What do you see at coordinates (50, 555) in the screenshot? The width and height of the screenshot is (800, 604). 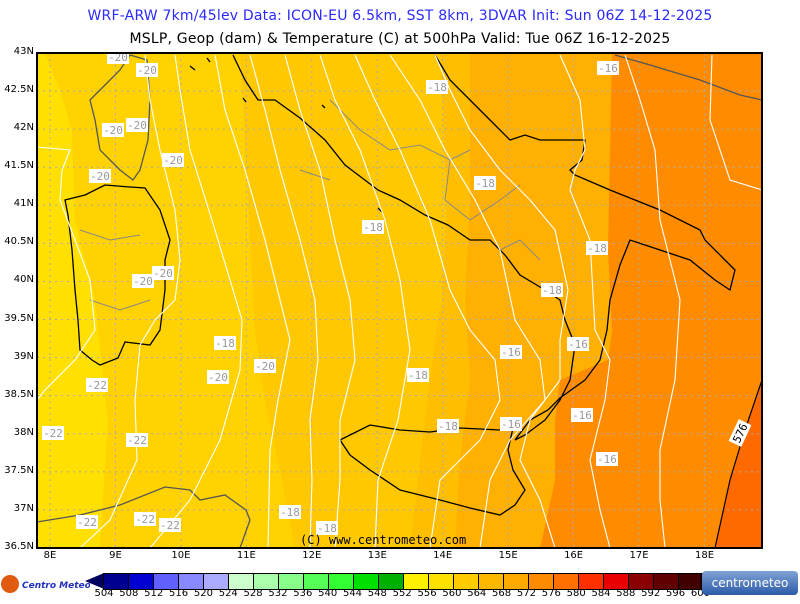 I see `longitude-label: 8E` at bounding box center [50, 555].